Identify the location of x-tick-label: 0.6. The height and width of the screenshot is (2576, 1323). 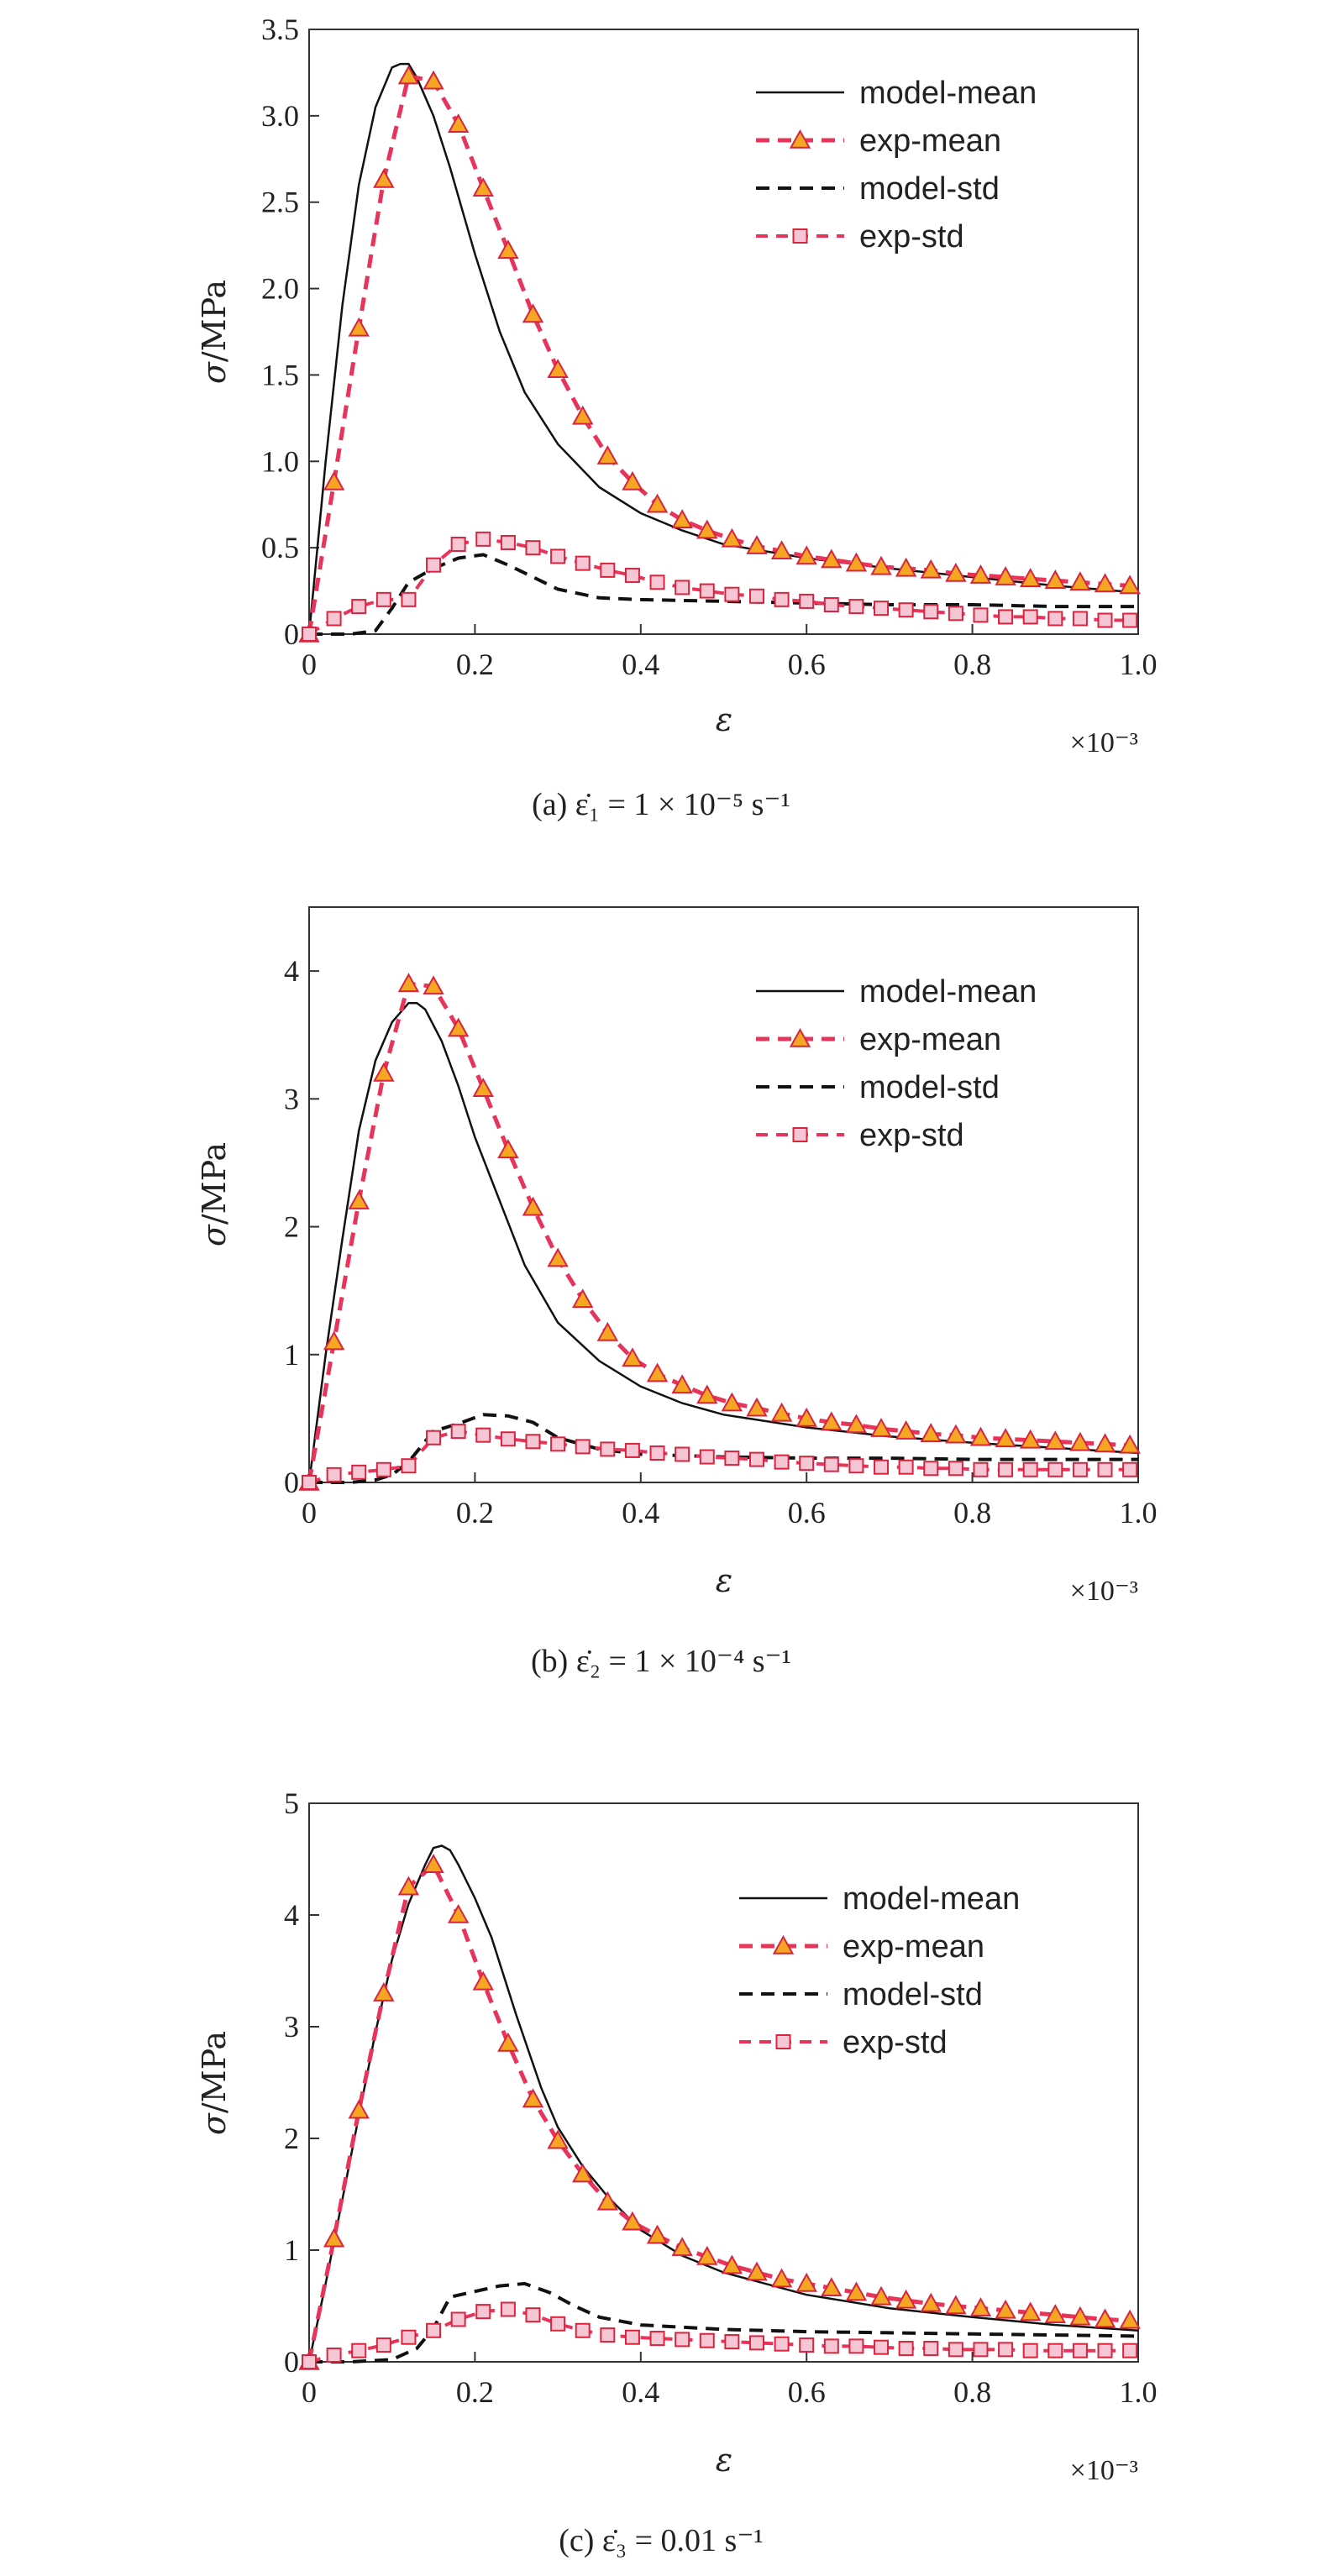
(807, 664).